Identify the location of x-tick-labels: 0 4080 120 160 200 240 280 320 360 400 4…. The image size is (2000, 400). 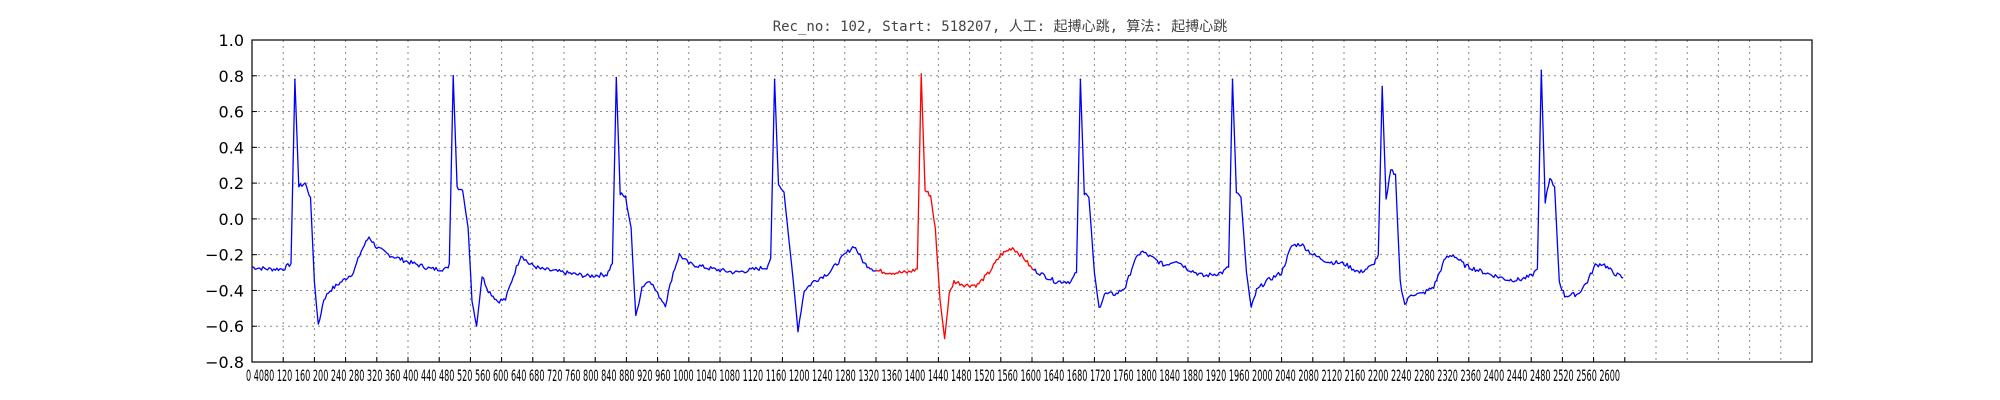
(933, 375).